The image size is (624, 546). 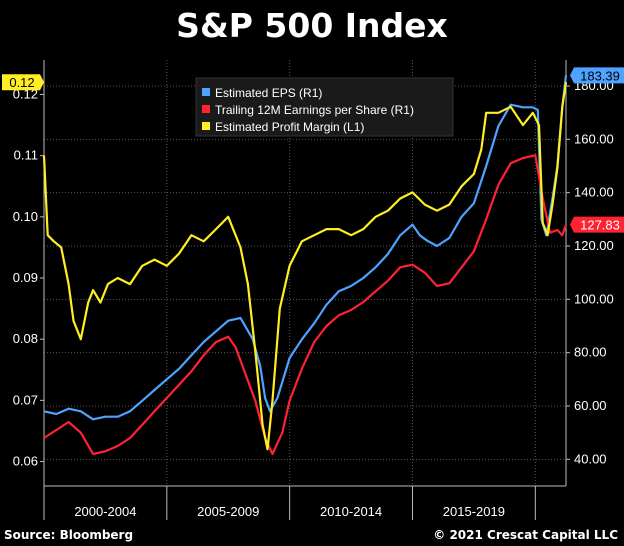 I want to click on right-axis-tick-label: 120.00, so click(x=594, y=245).